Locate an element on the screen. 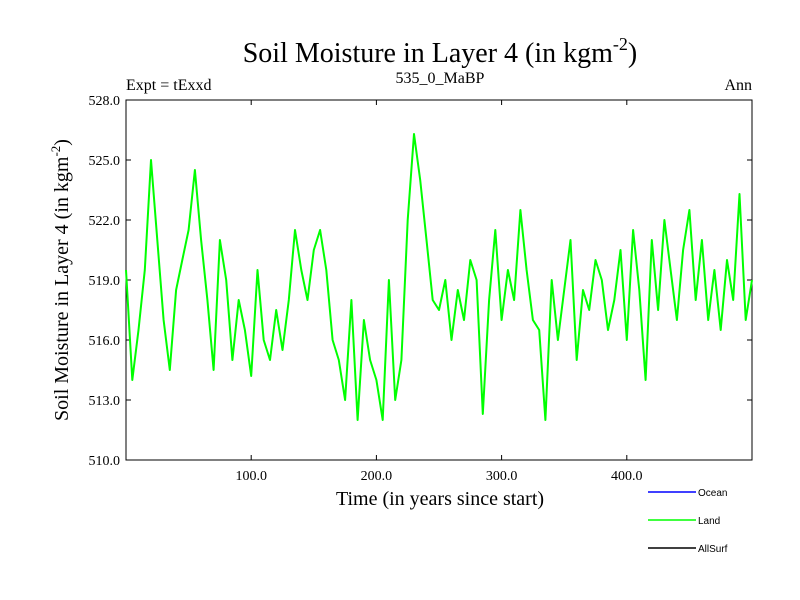 The image size is (800, 600). y-axis-label: Soil Moisture in Layer 4 (in kgm-2) is located at coordinates (60, 280).